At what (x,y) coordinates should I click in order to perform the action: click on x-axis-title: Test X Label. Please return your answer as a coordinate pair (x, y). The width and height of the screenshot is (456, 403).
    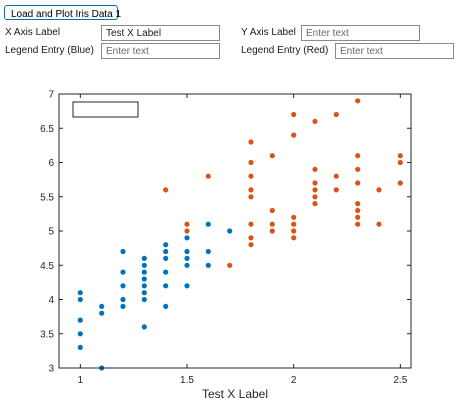
    Looking at the image, I should click on (235, 394).